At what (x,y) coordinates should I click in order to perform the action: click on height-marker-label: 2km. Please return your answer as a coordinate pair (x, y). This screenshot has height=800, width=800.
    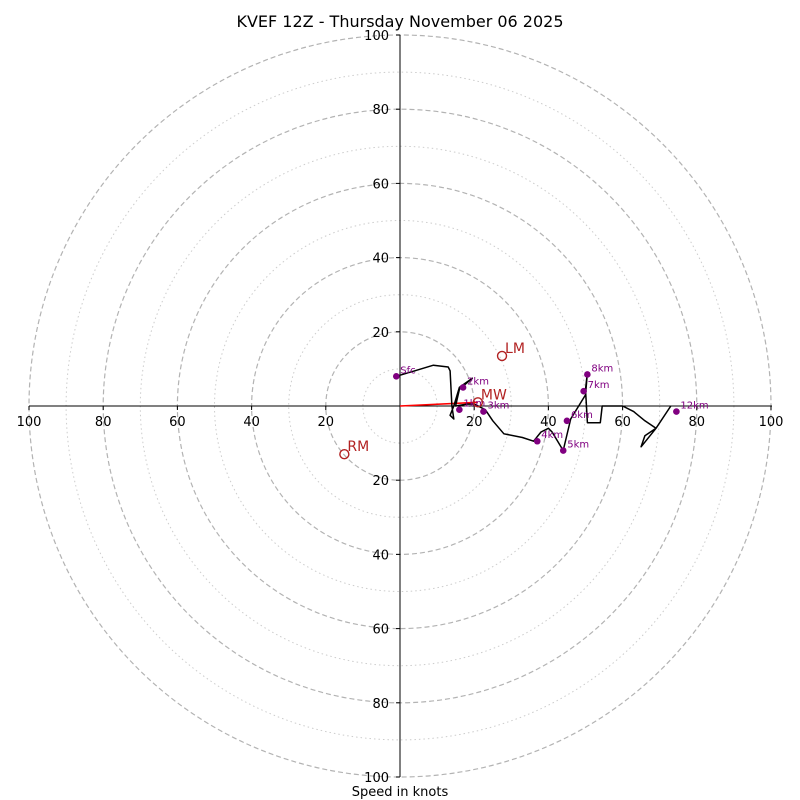
    Looking at the image, I should click on (478, 381).